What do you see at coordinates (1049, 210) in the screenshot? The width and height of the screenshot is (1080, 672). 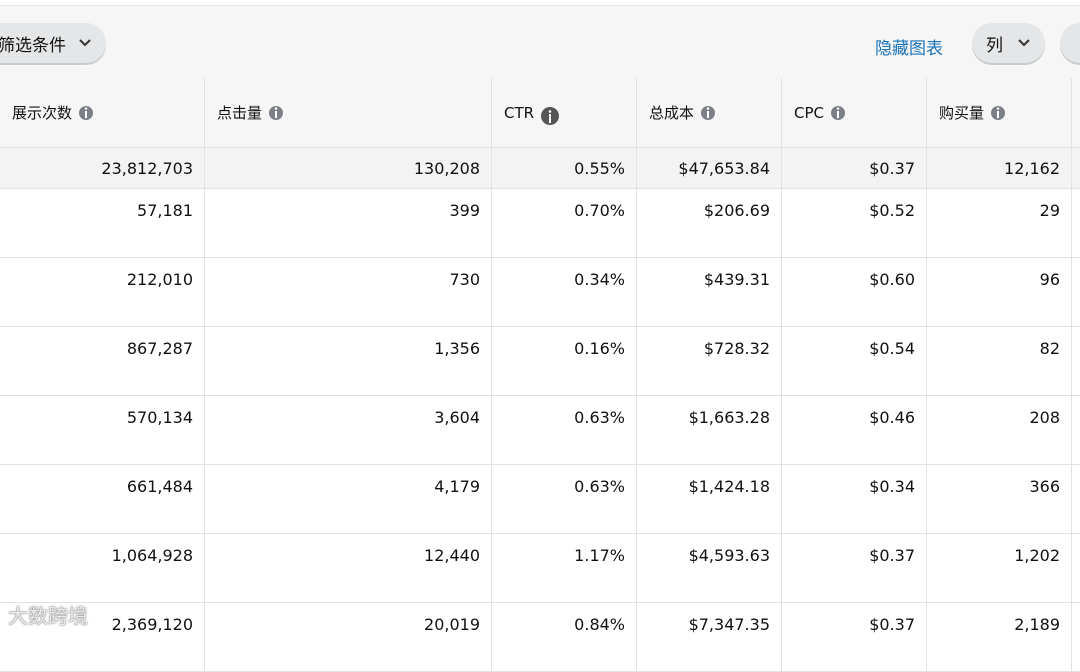 I see `table-cell-text: 29` at bounding box center [1049, 210].